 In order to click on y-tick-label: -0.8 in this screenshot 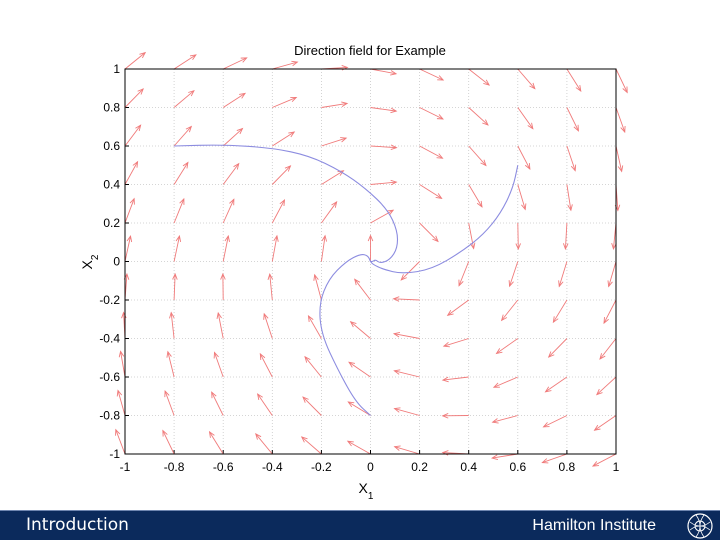, I will do `click(109, 416)`.